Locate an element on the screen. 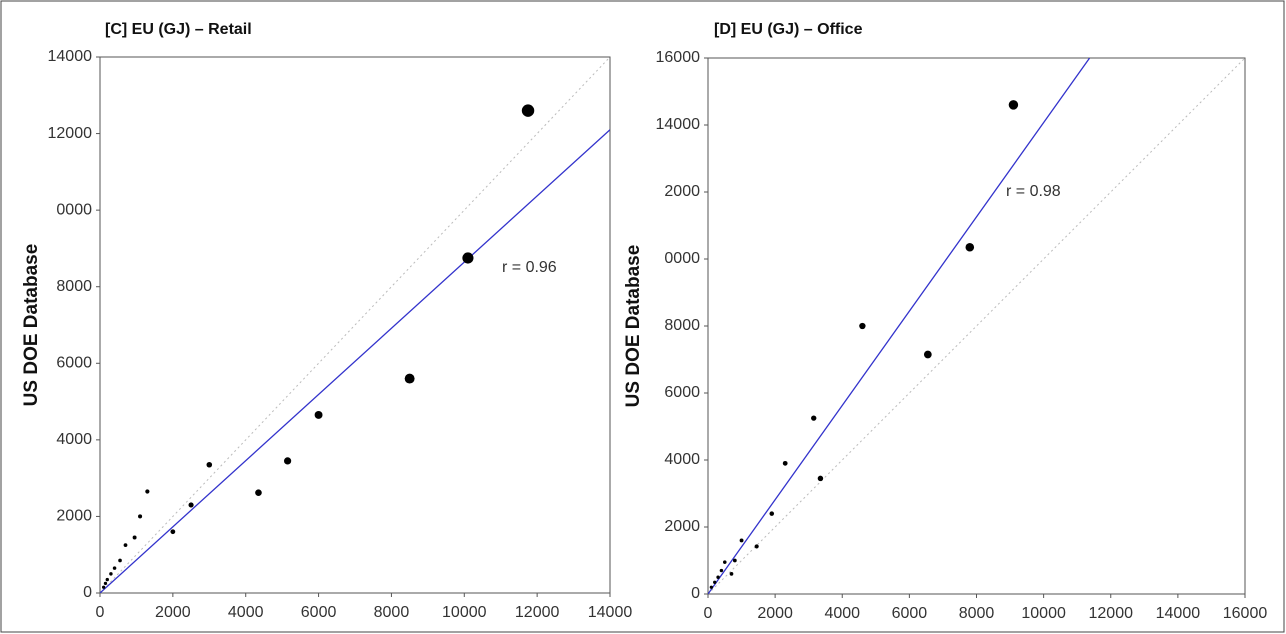  y-tick-label: 16000 is located at coordinates (678, 57).